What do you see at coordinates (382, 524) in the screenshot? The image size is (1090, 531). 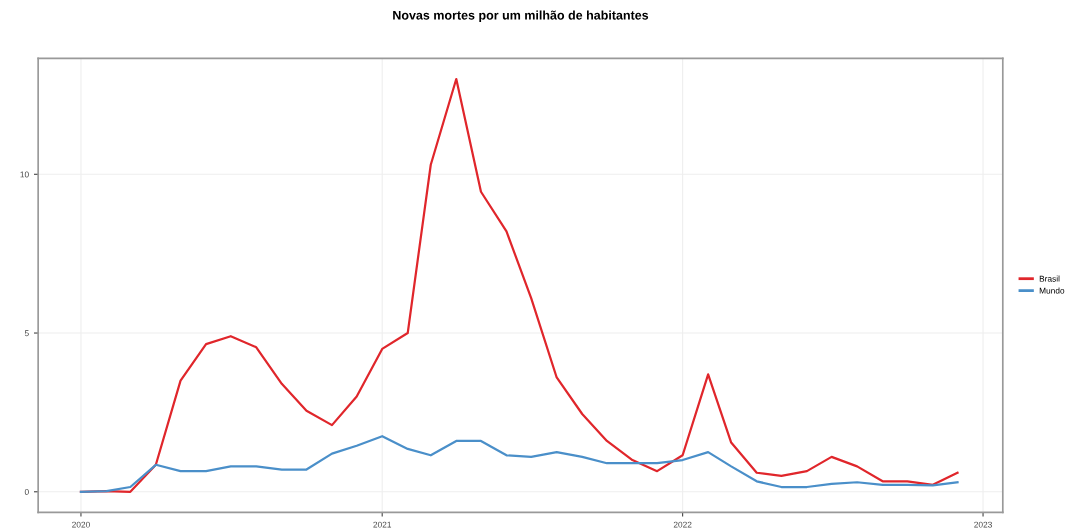 I see `x-tick-label: 2021` at bounding box center [382, 524].